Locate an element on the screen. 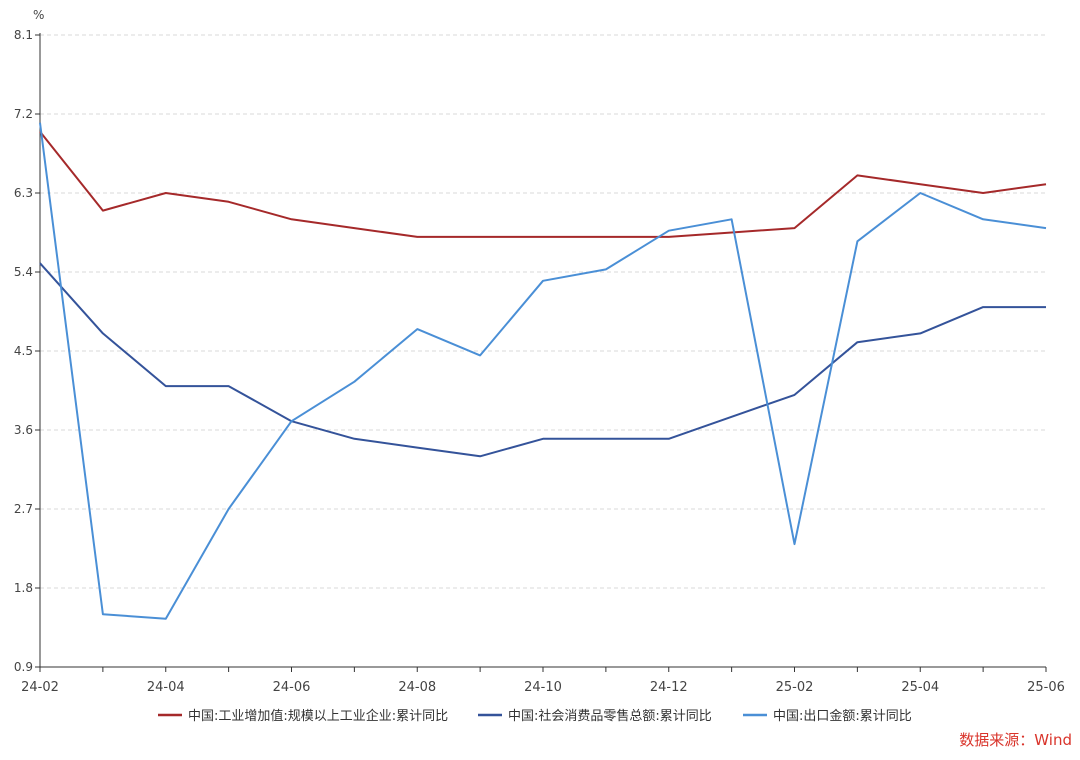  y-tick-label: 8.1 is located at coordinates (23, 35).